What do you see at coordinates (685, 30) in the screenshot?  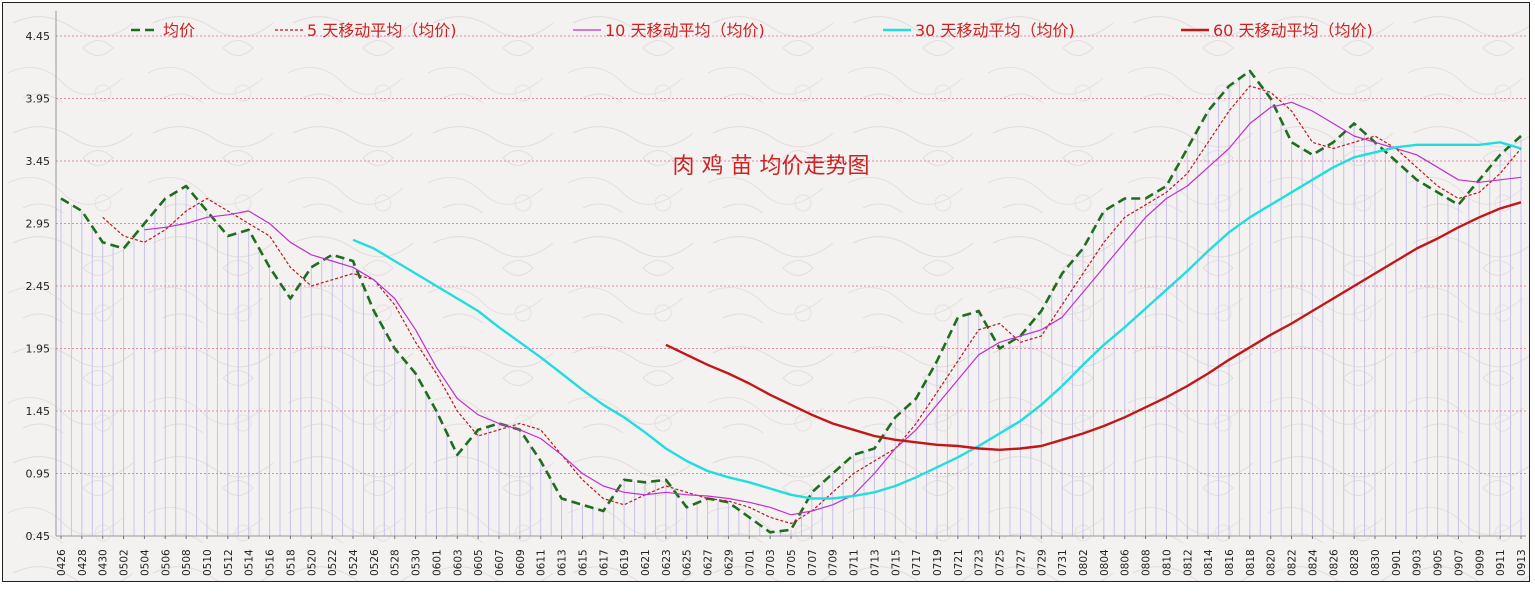 I see `legend-label: 10 天移动平均（均价)` at bounding box center [685, 30].